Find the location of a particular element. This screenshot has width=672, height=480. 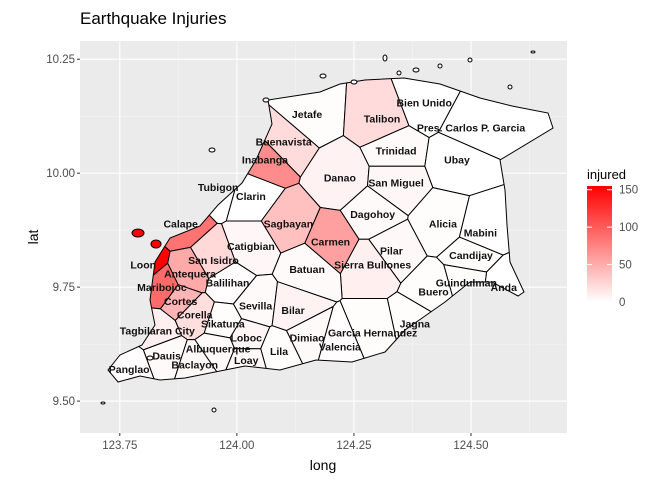

label-buero: Buero is located at coordinates (433, 293).